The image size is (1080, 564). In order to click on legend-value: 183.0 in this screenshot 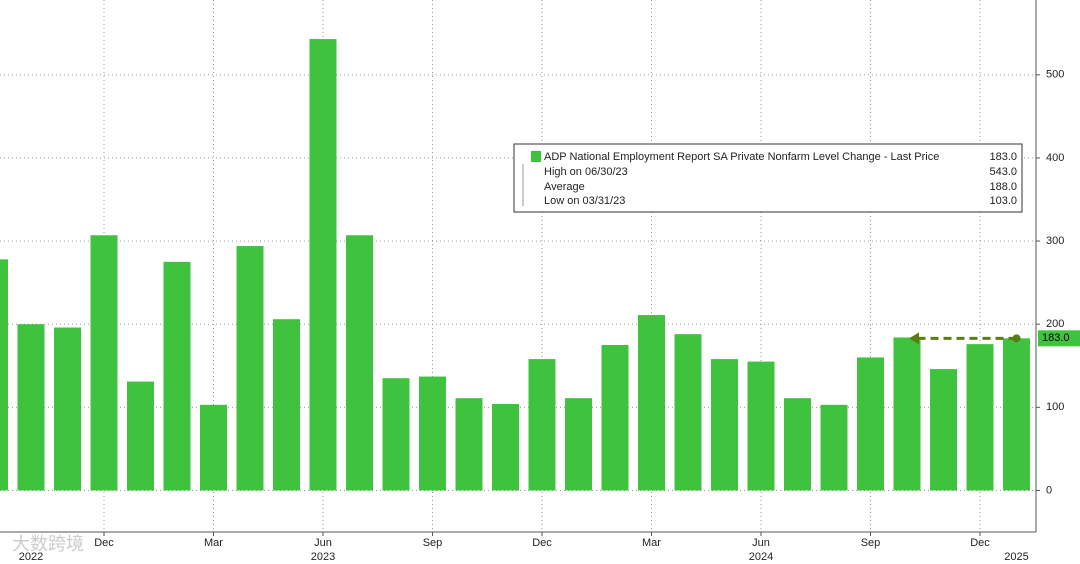, I will do `click(1003, 157)`.